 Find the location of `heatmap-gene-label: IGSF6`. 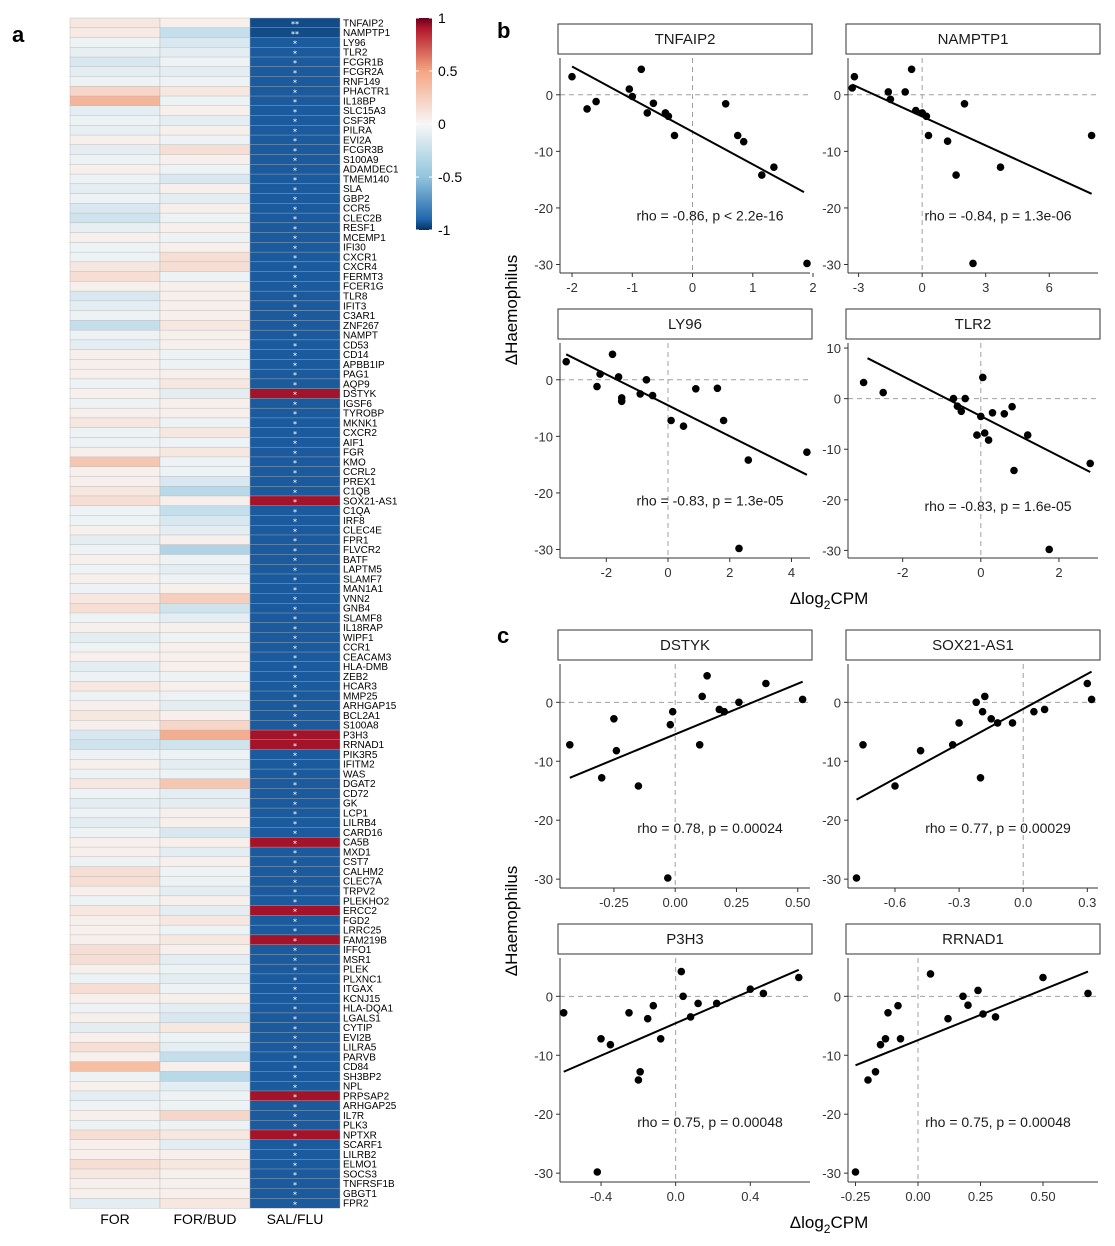

heatmap-gene-label: IGSF6 is located at coordinates (357, 404).